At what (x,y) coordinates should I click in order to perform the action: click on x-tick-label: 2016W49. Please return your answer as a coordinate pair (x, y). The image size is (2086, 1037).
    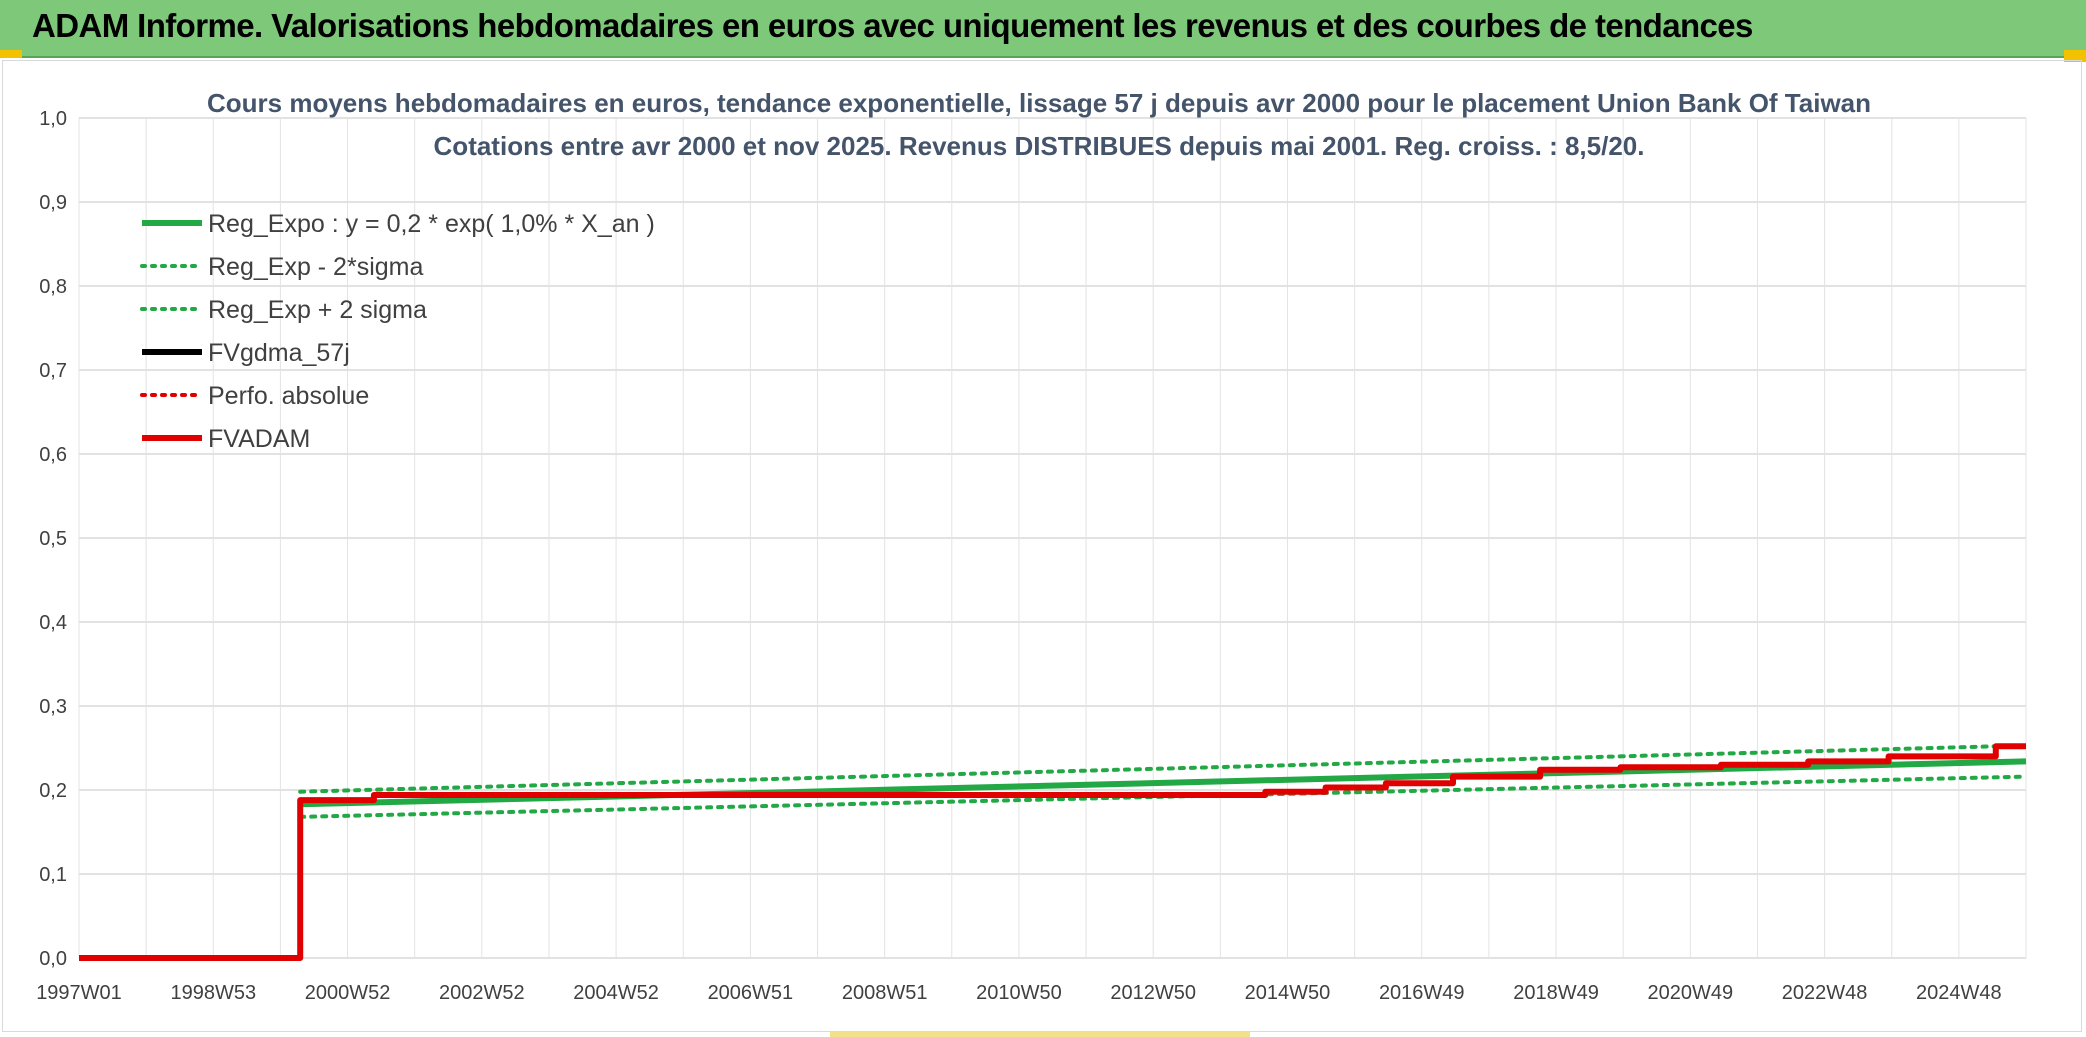
    Looking at the image, I should click on (1422, 993).